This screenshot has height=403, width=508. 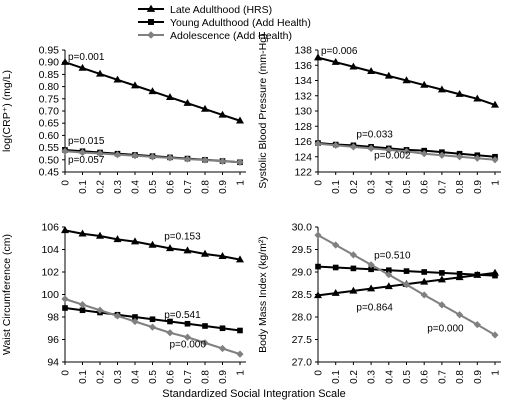 I want to click on y-tick-label: 98, so click(x=53, y=318).